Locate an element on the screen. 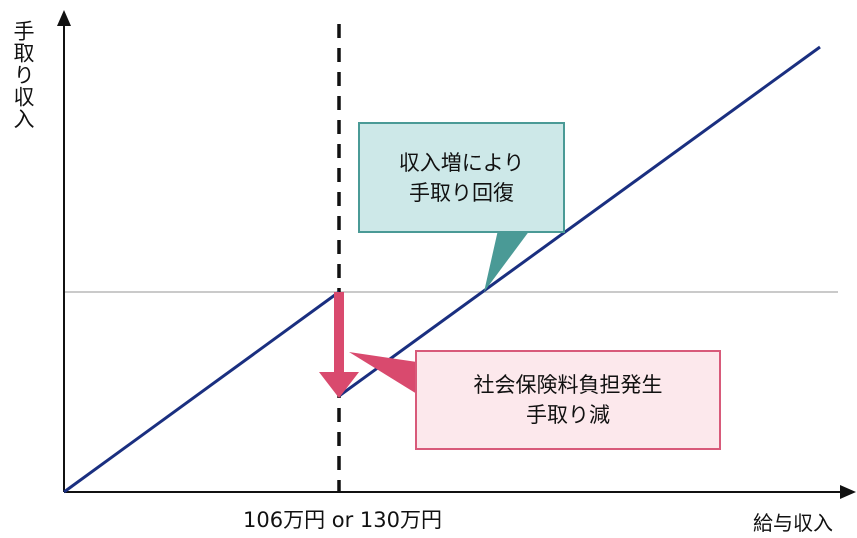  take-home-line-before is located at coordinates (201, 392).